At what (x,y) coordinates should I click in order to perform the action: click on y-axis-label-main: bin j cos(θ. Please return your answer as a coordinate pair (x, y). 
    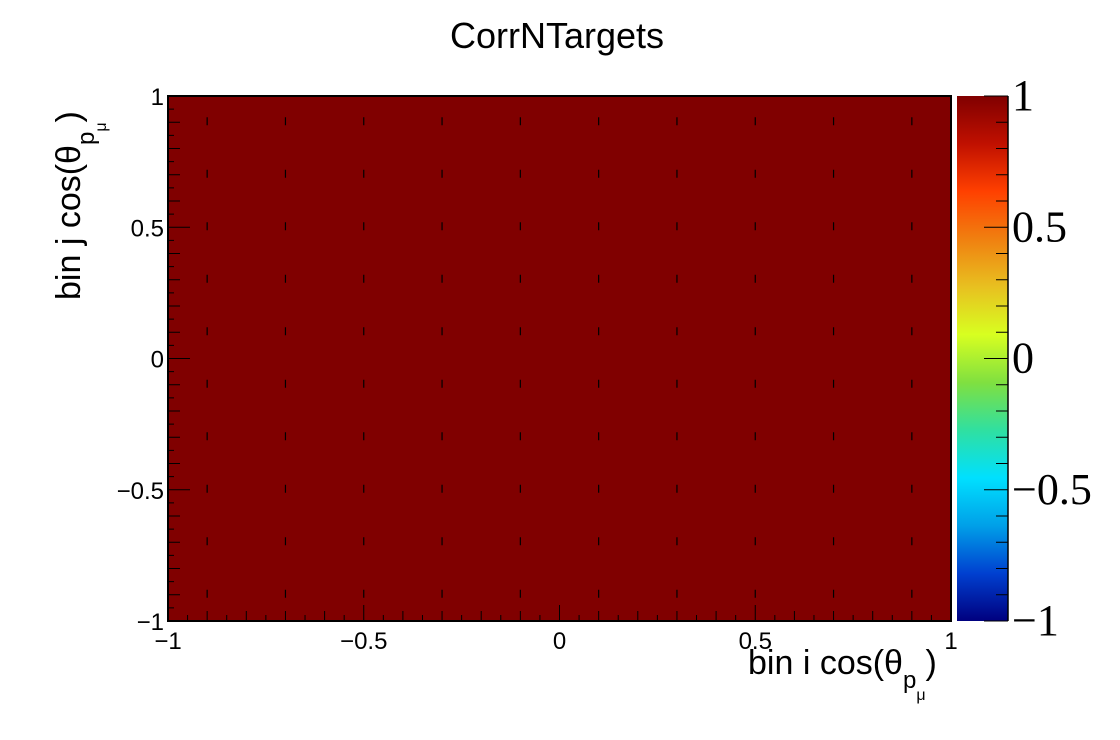
    Looking at the image, I should click on (69, 222).